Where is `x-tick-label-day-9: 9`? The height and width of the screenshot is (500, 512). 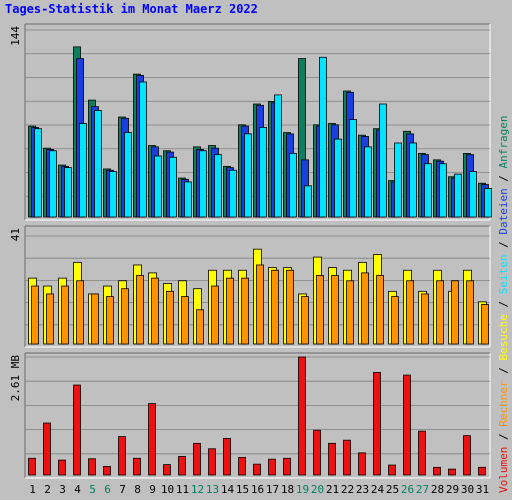 x-tick-label-day-9: 9 is located at coordinates (152, 489).